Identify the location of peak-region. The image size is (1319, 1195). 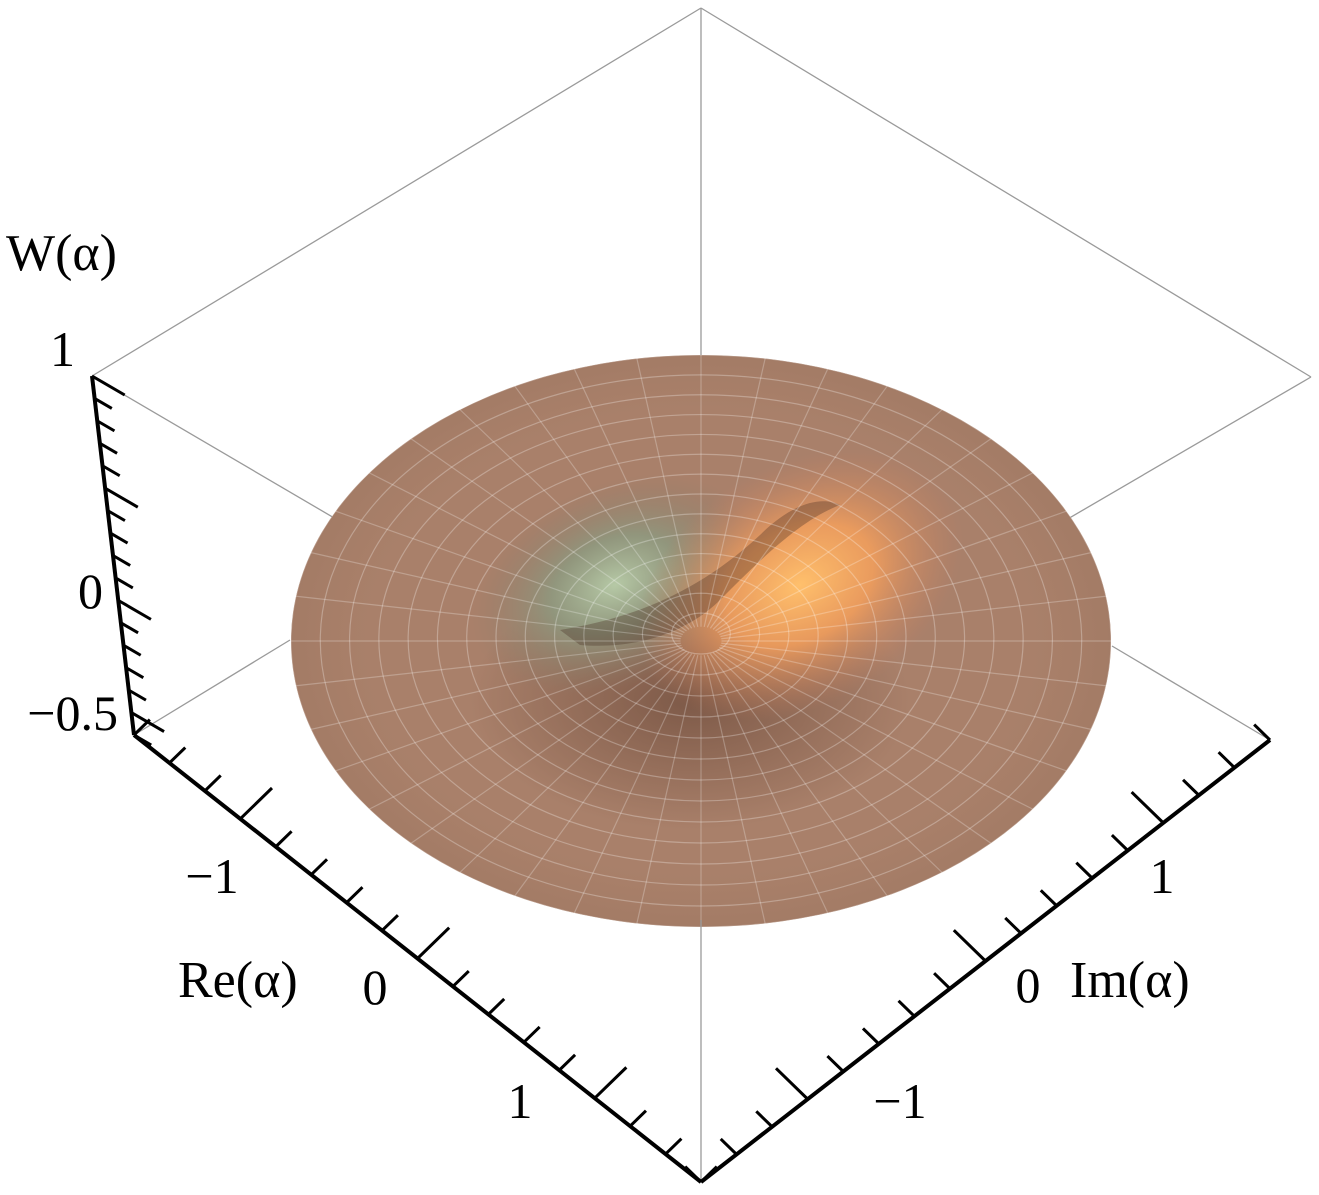
(800, 585).